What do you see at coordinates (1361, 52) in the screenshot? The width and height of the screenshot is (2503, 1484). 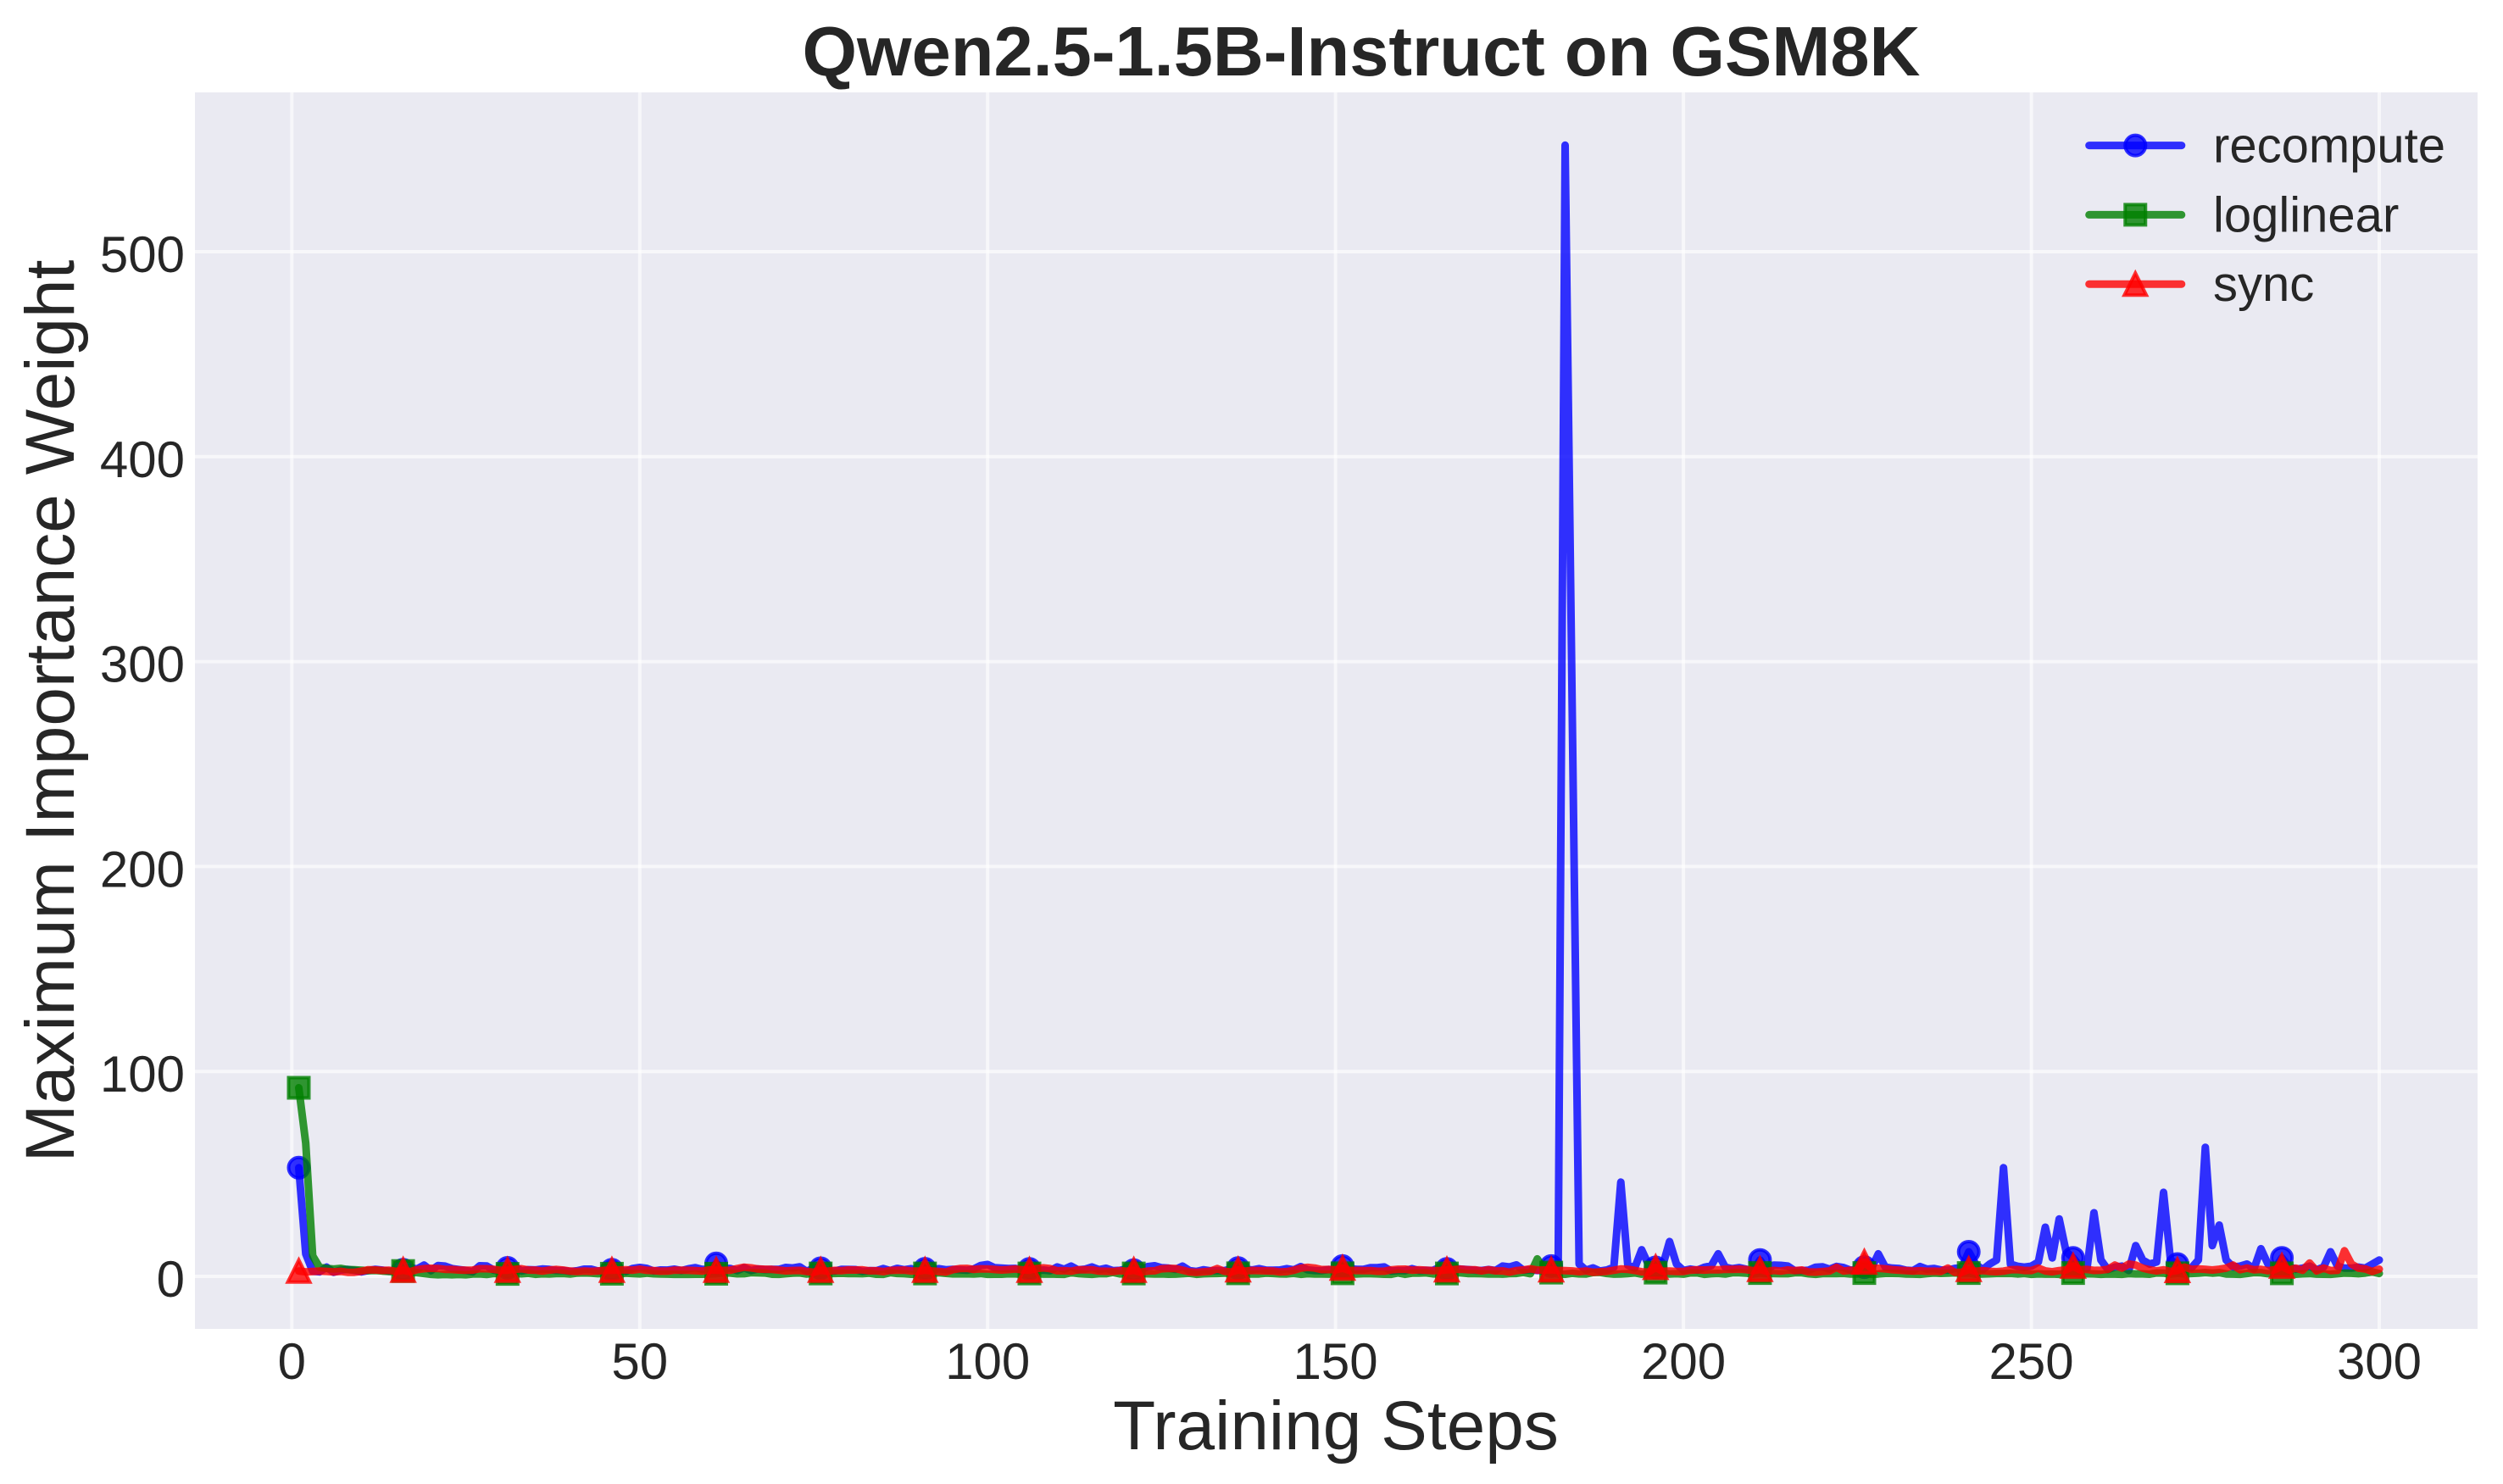 I see `svg-text: Qwen2.5-1.5B-Instruct on GSM8K` at bounding box center [1361, 52].